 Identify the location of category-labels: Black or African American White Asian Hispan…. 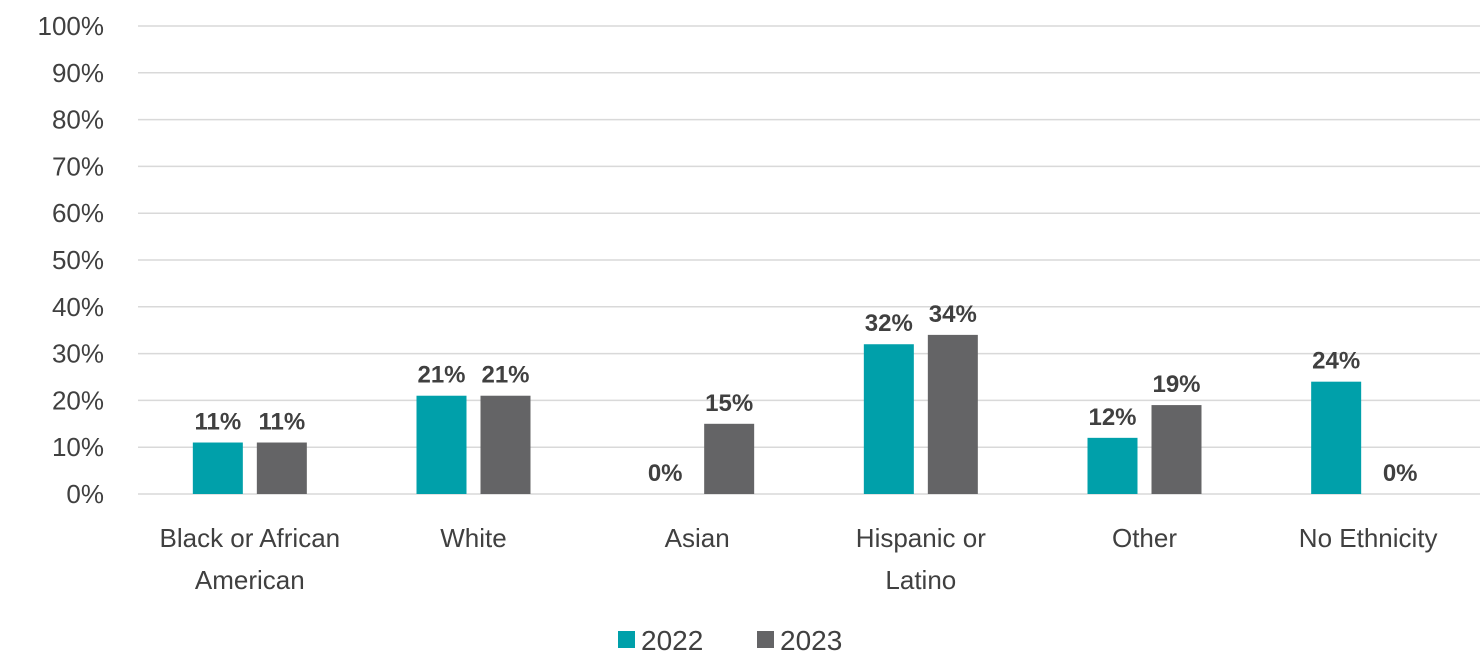
(799, 559).